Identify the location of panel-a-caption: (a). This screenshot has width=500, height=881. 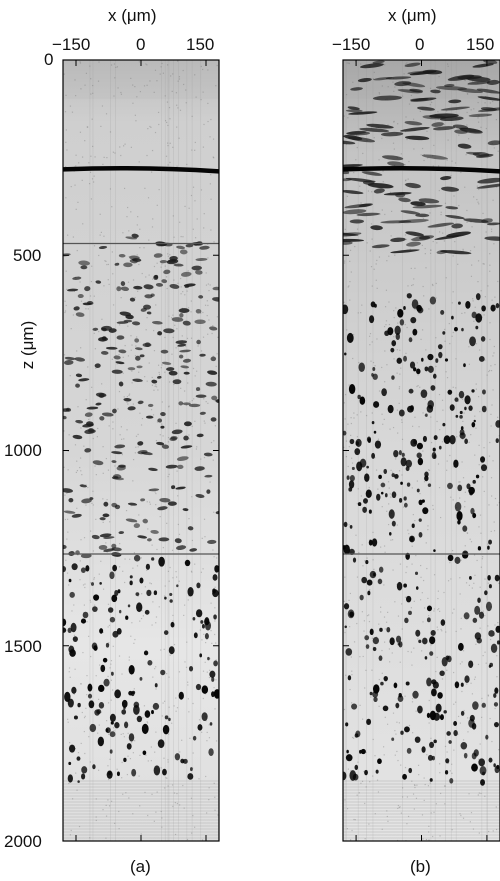
(140, 866).